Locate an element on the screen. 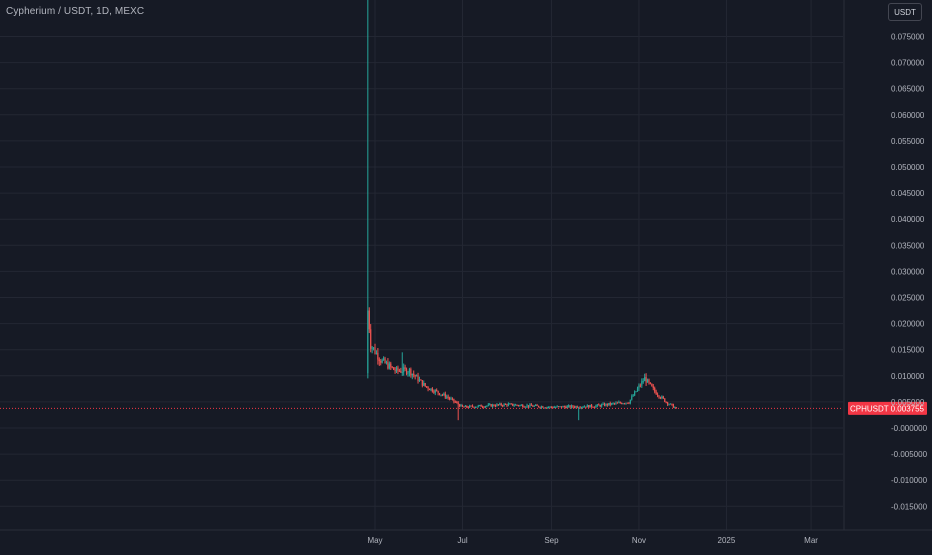  currency-unit-button: USDT is located at coordinates (905, 12).